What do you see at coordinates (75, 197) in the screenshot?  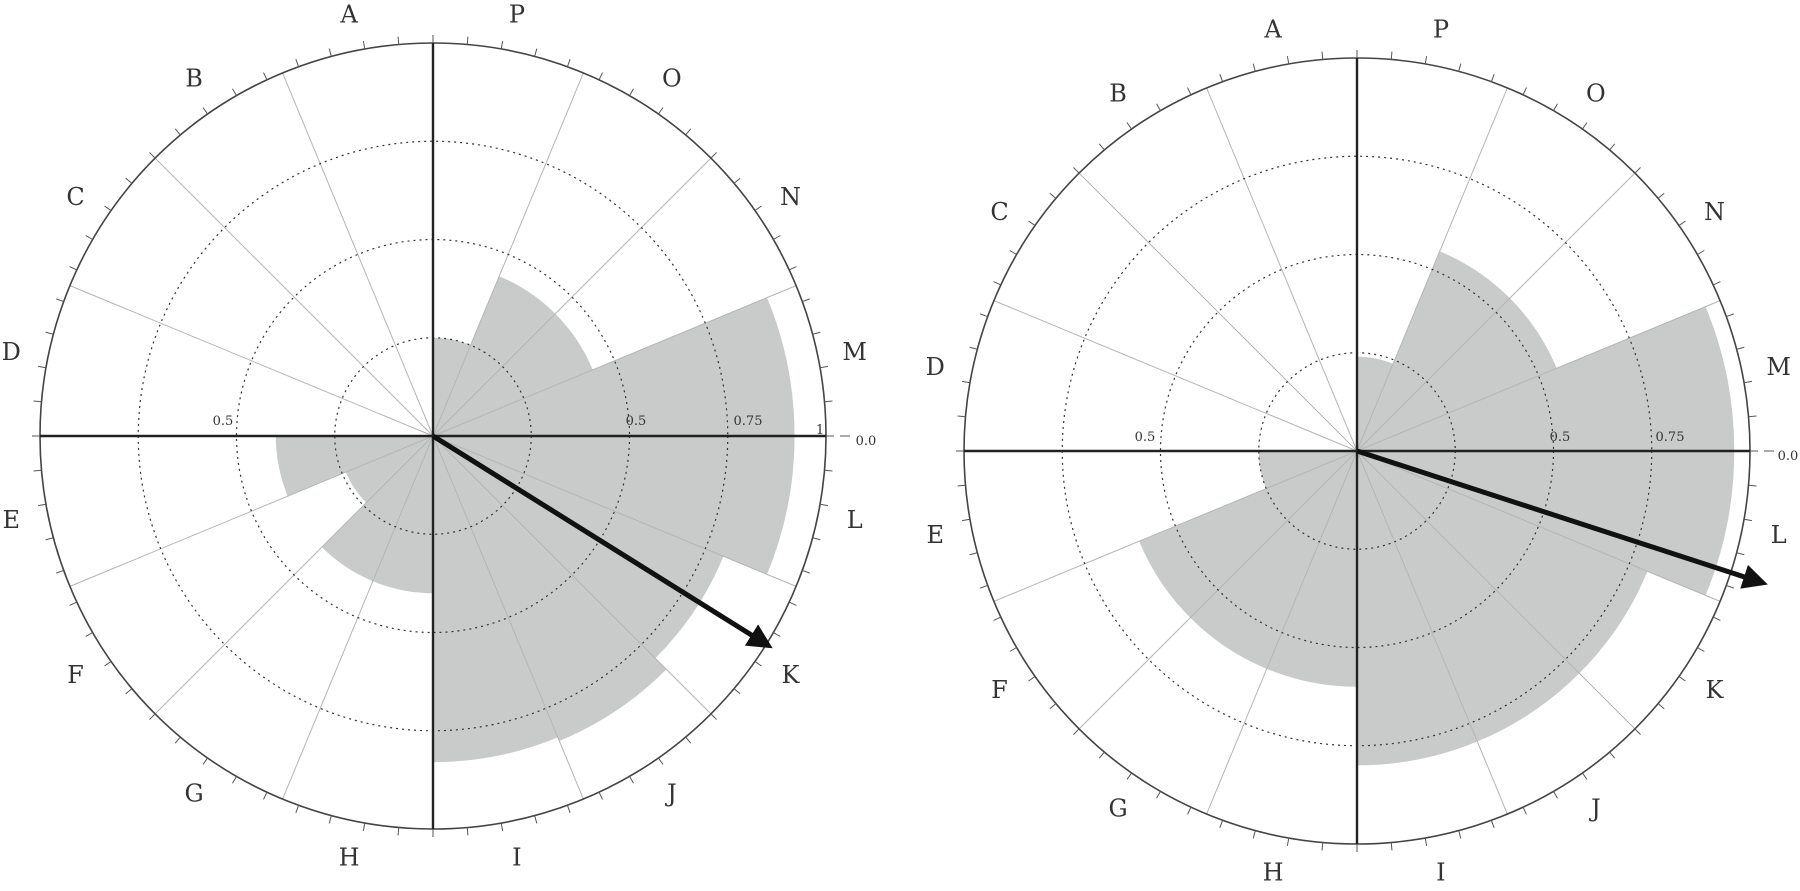 I see `direction-label: C` at bounding box center [75, 197].